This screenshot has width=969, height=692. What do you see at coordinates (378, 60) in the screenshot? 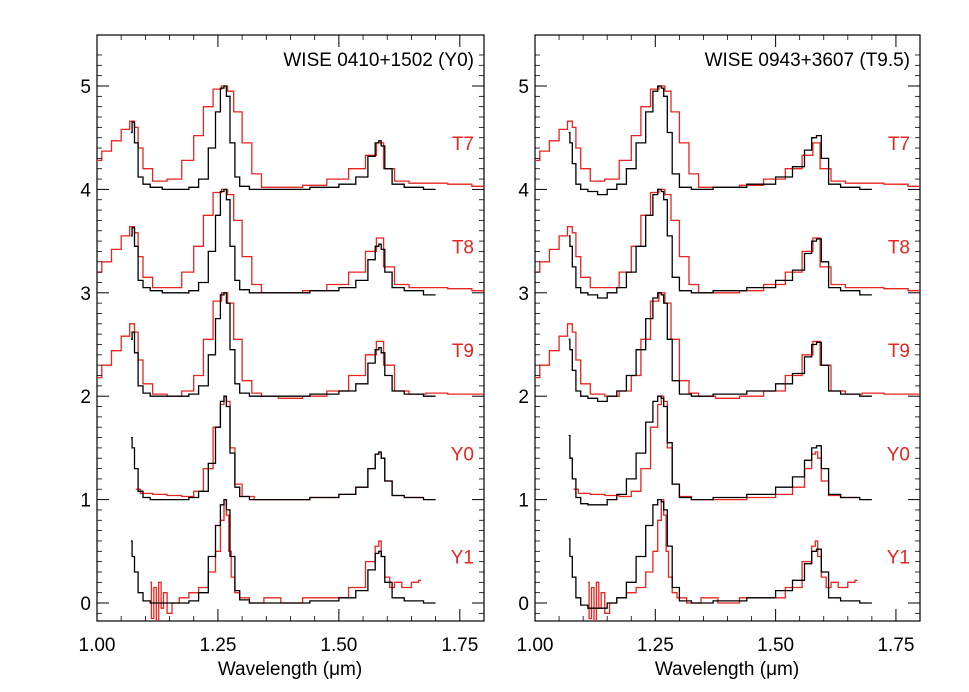
I see `panel-title: WISE 0410+1502 (Y0)` at bounding box center [378, 60].